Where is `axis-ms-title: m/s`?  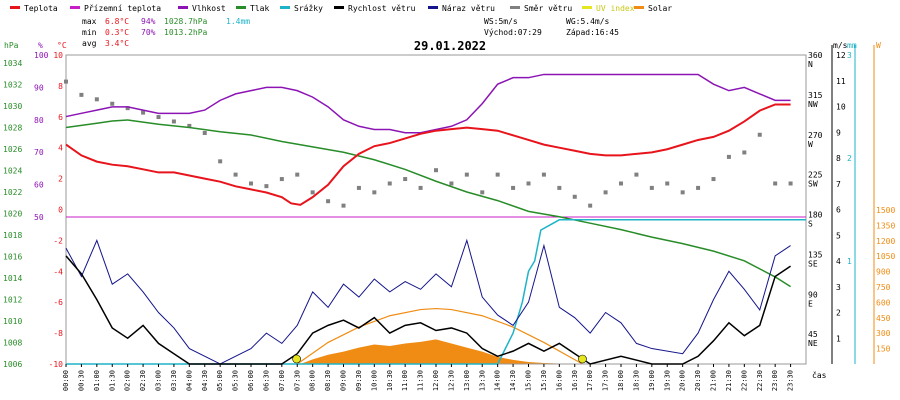
axis-ms-title: m/s is located at coordinates (840, 45).